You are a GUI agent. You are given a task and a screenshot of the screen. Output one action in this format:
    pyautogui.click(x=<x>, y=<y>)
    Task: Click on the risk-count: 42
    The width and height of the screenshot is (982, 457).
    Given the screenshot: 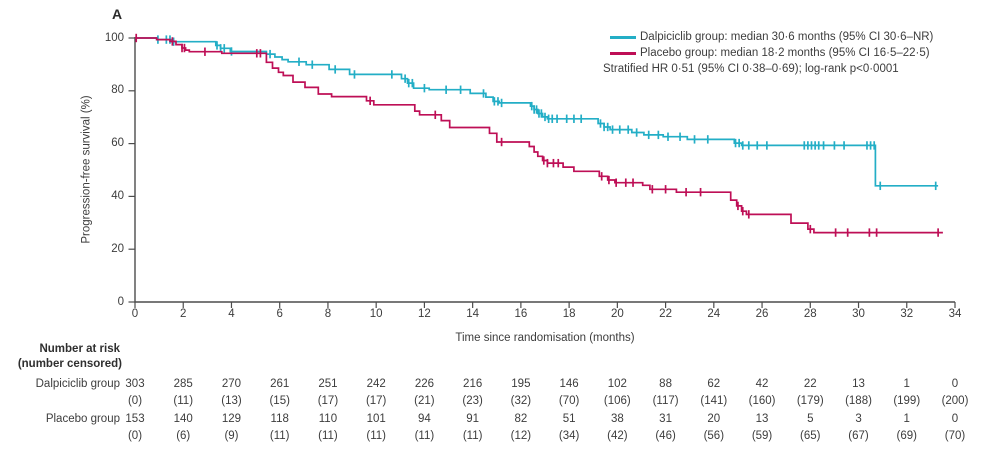 What is the action you would take?
    pyautogui.click(x=762, y=384)
    